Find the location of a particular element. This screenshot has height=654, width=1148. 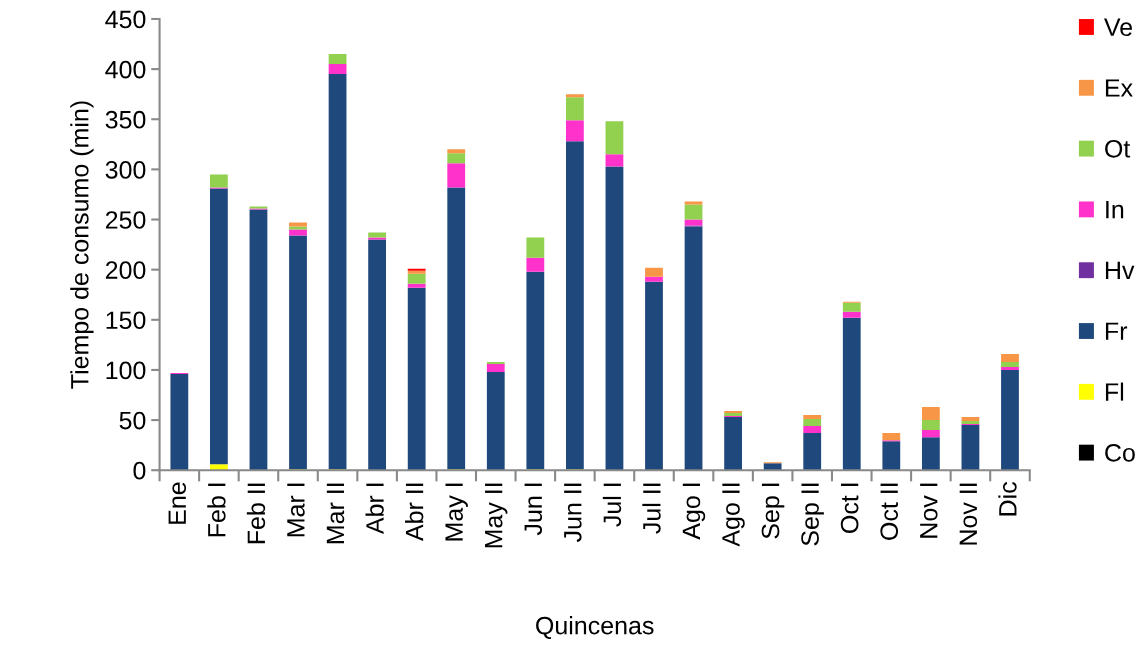

x-tick-label: Ene is located at coordinates (177, 503).